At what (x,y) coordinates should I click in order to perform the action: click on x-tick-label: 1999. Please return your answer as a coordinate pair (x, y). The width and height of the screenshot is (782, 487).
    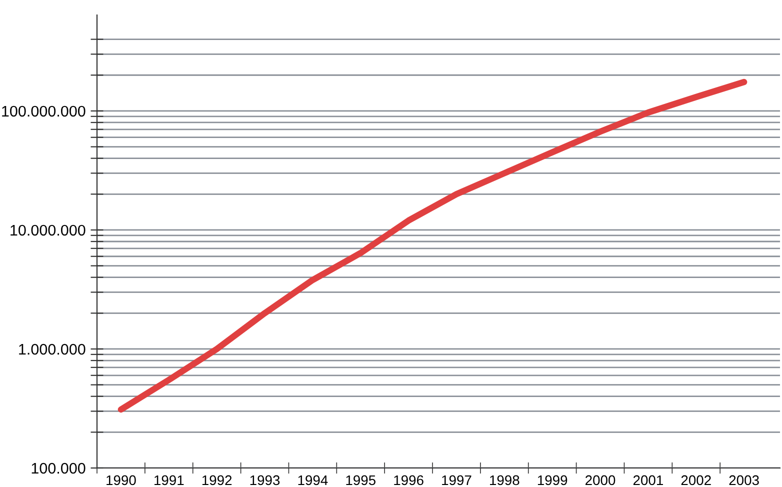
    Looking at the image, I should click on (553, 480).